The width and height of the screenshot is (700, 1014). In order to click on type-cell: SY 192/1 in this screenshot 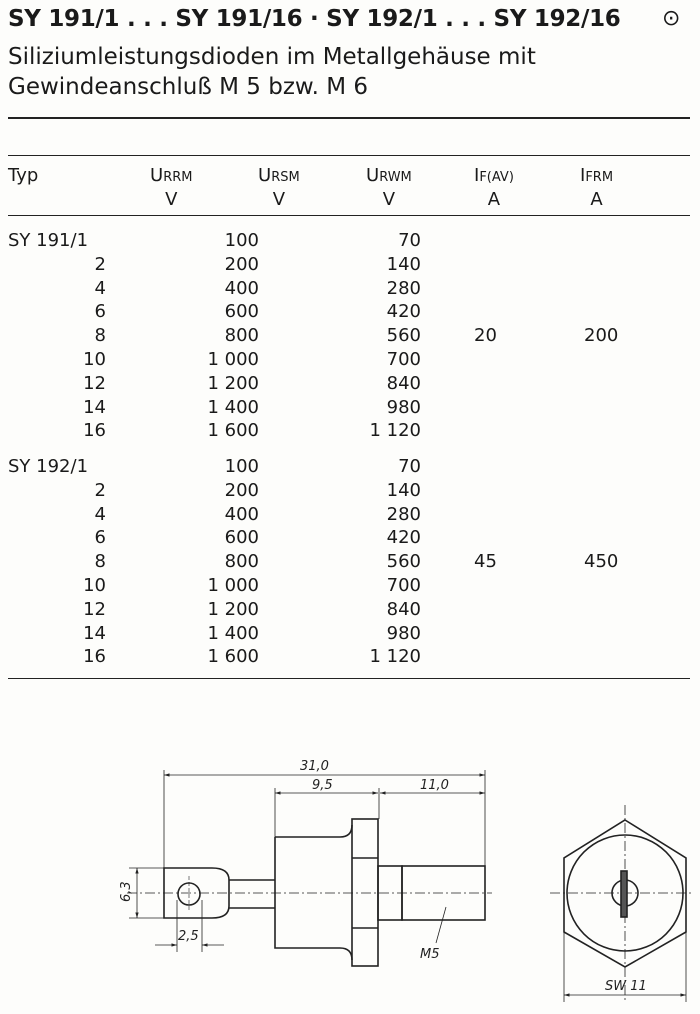, I will do `click(48, 466)`.